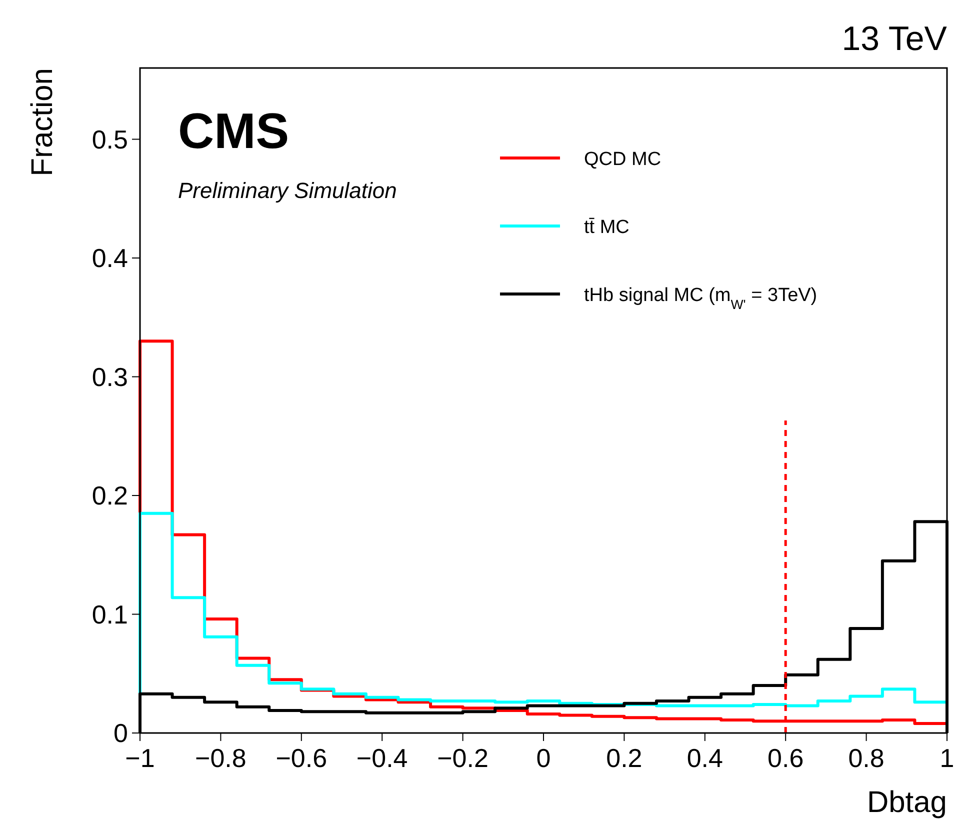  What do you see at coordinates (110, 495) in the screenshot?
I see `y-tick-label: 0.2` at bounding box center [110, 495].